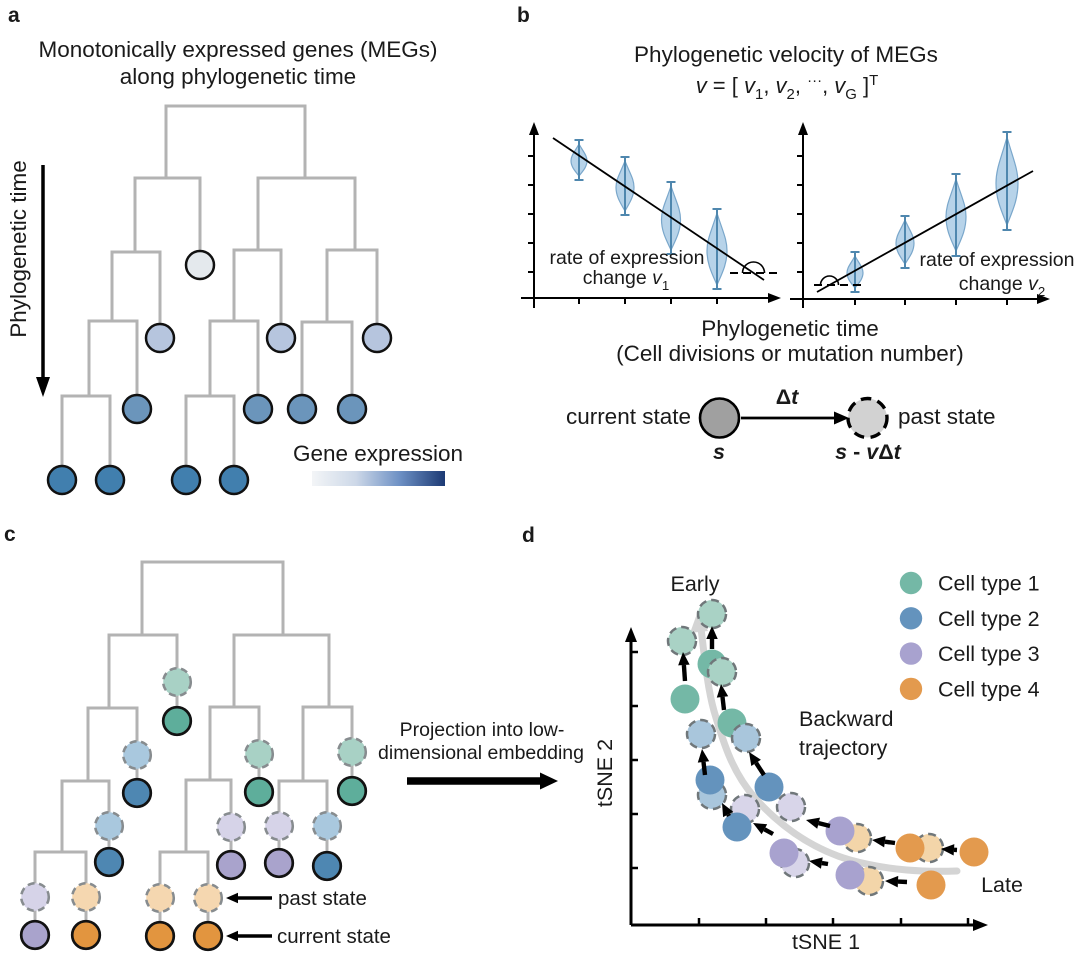 Image resolution: width=1080 pixels, height=972 pixels. Describe the element at coordinates (43, 281) in the screenshot. I see `phylogenetic-time-arrow` at that location.